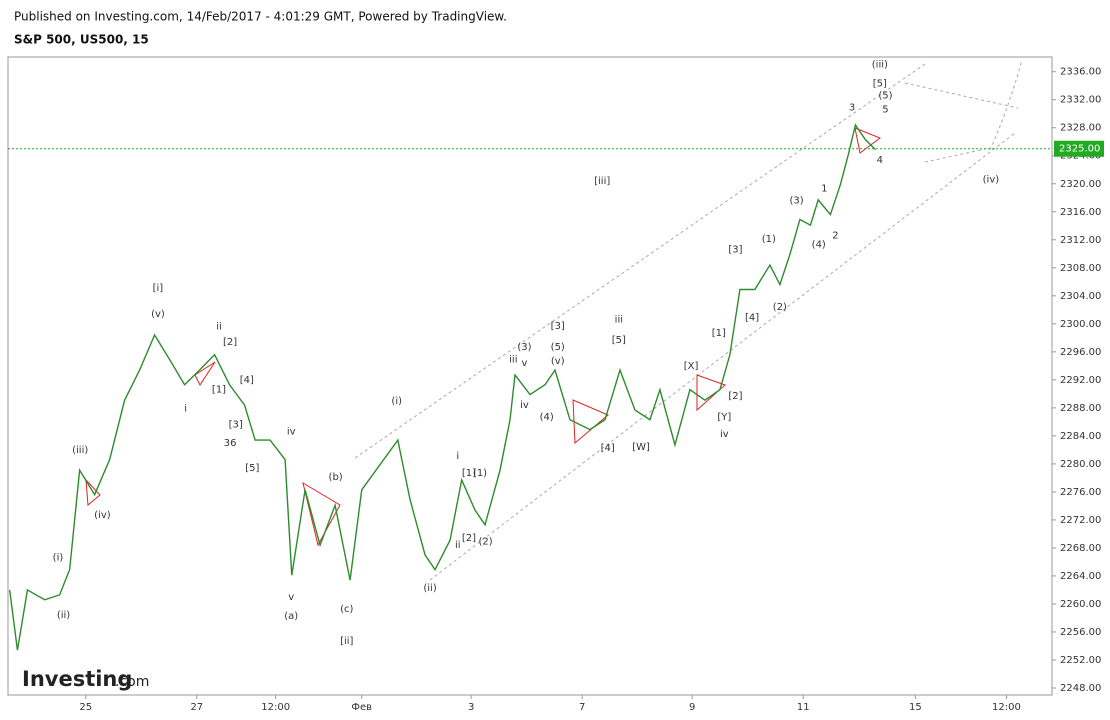 The width and height of the screenshot is (1110, 720). What do you see at coordinates (230, 443) in the screenshot?
I see `wave-label: 36` at bounding box center [230, 443].